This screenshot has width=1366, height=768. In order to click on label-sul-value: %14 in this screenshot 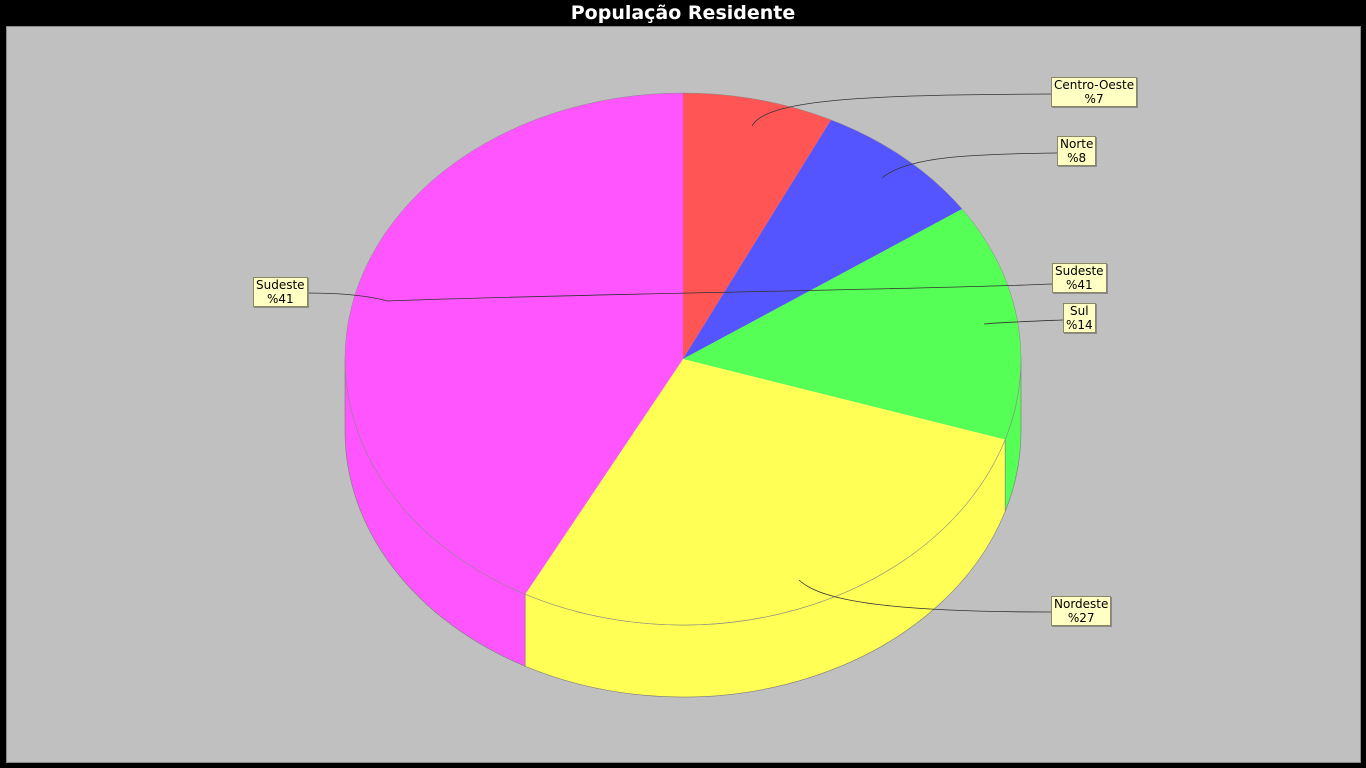, I will do `click(1079, 325)`.